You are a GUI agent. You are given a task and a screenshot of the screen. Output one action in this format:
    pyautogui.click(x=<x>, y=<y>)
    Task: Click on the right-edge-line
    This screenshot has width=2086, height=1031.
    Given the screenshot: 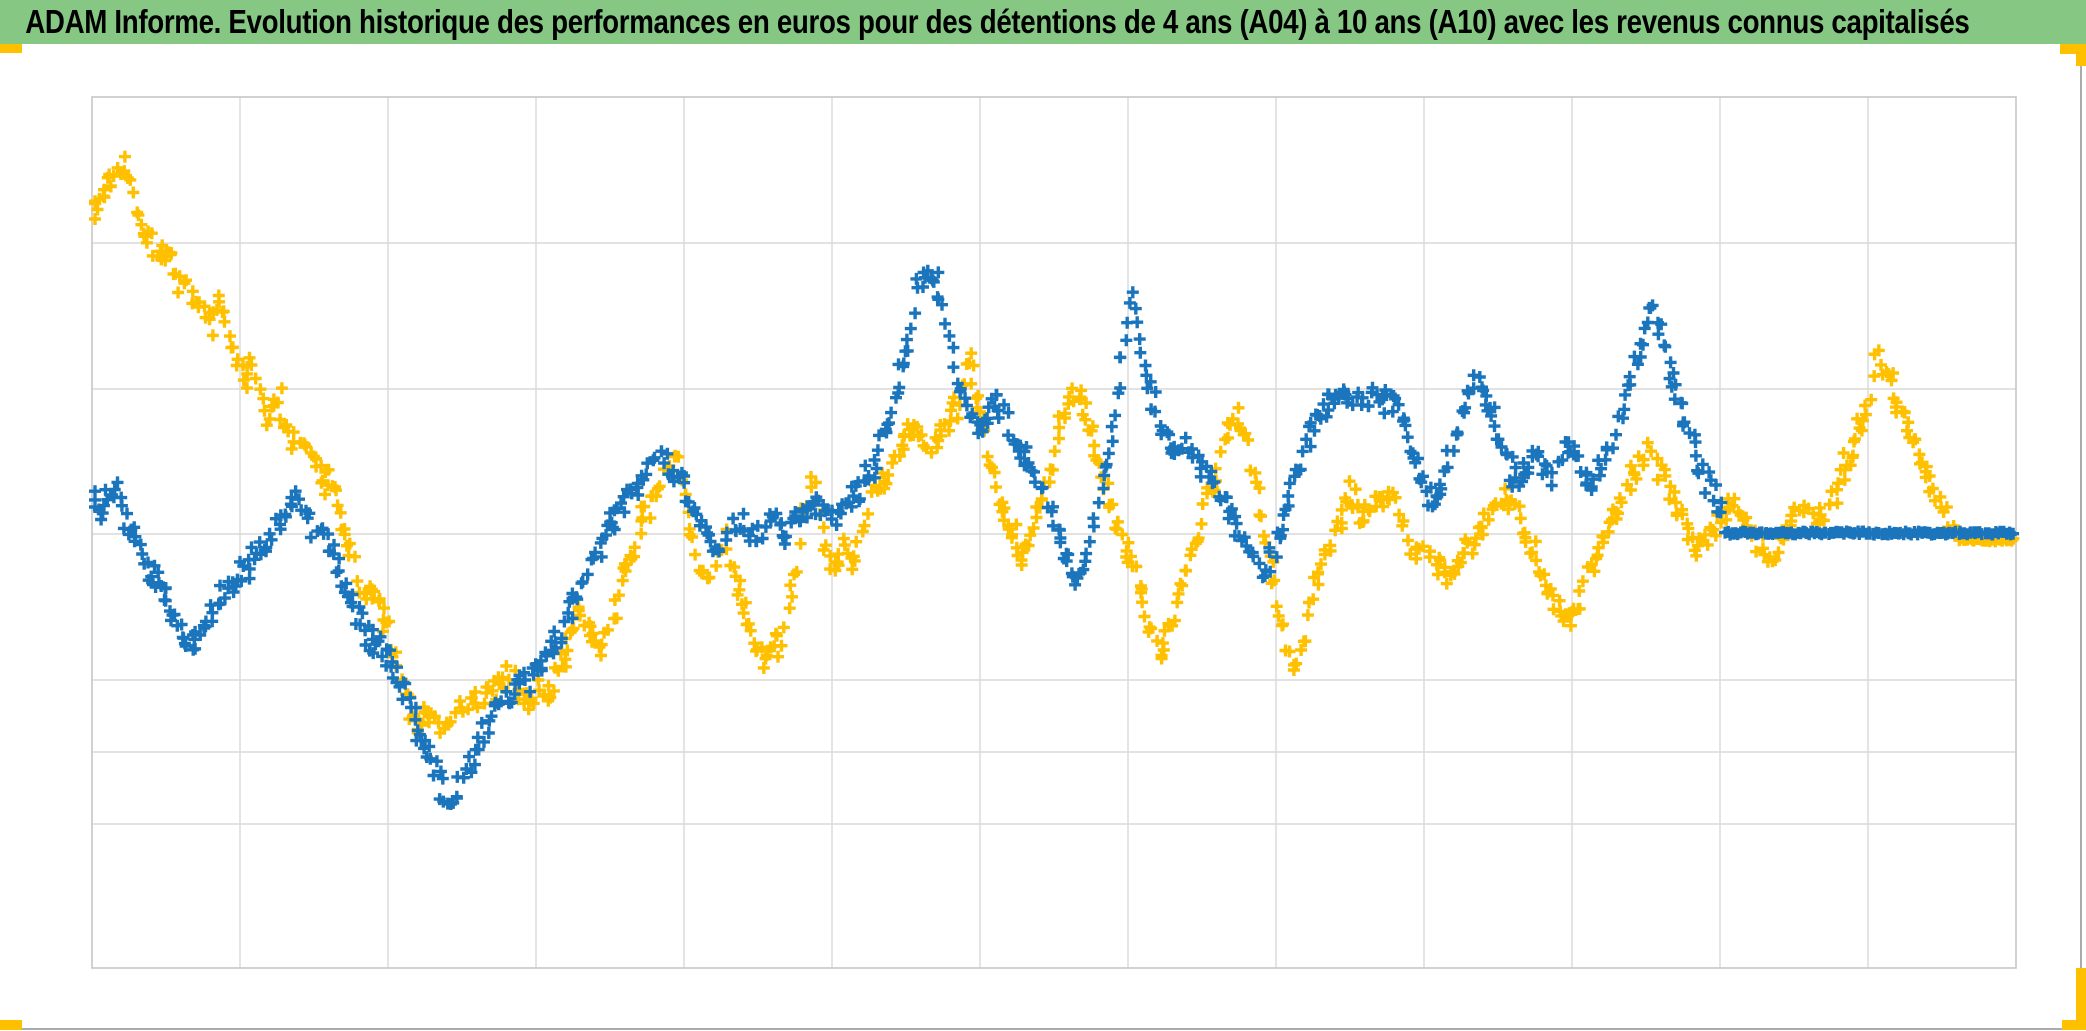 What is the action you would take?
    pyautogui.click(x=2081, y=537)
    